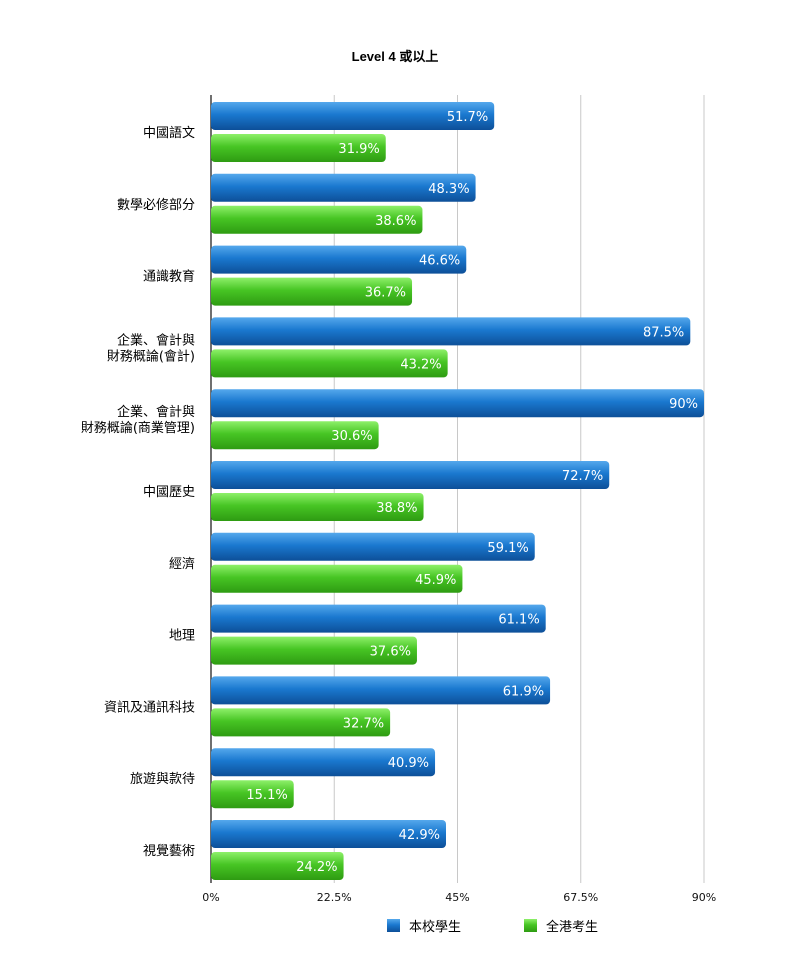  Describe the element at coordinates (395, 221) in the screenshot. I see `bar-value-label: 38.6%` at that location.